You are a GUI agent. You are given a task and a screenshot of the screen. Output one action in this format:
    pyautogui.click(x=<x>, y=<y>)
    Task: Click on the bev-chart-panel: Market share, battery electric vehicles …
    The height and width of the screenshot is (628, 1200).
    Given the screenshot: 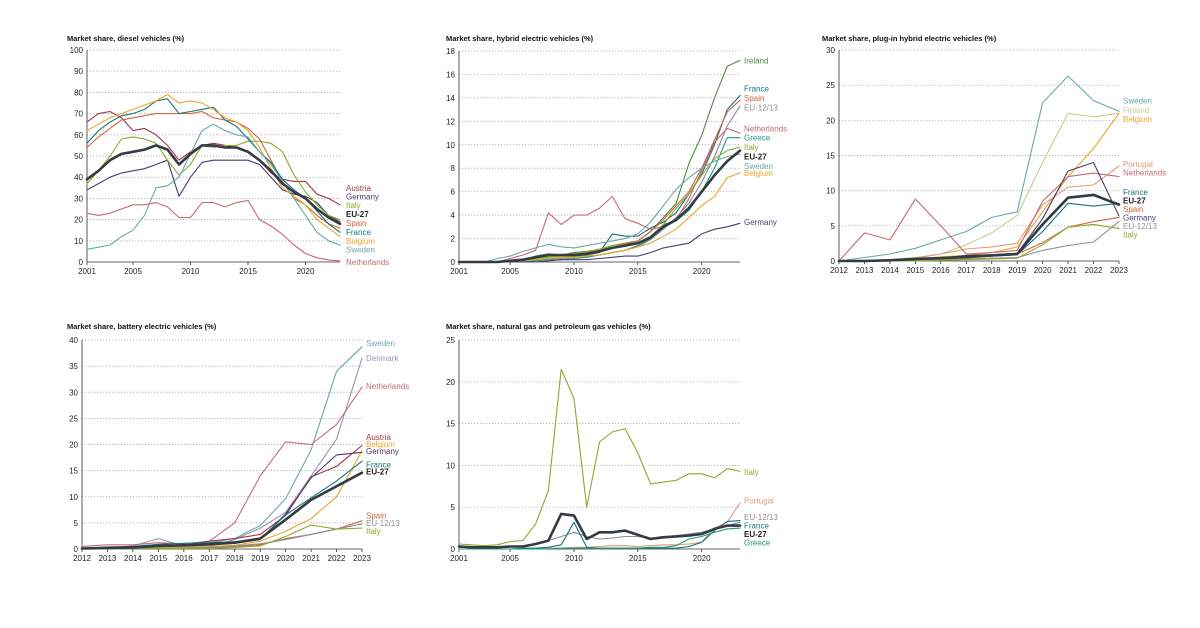 What is the action you would take?
    pyautogui.click(x=238, y=444)
    